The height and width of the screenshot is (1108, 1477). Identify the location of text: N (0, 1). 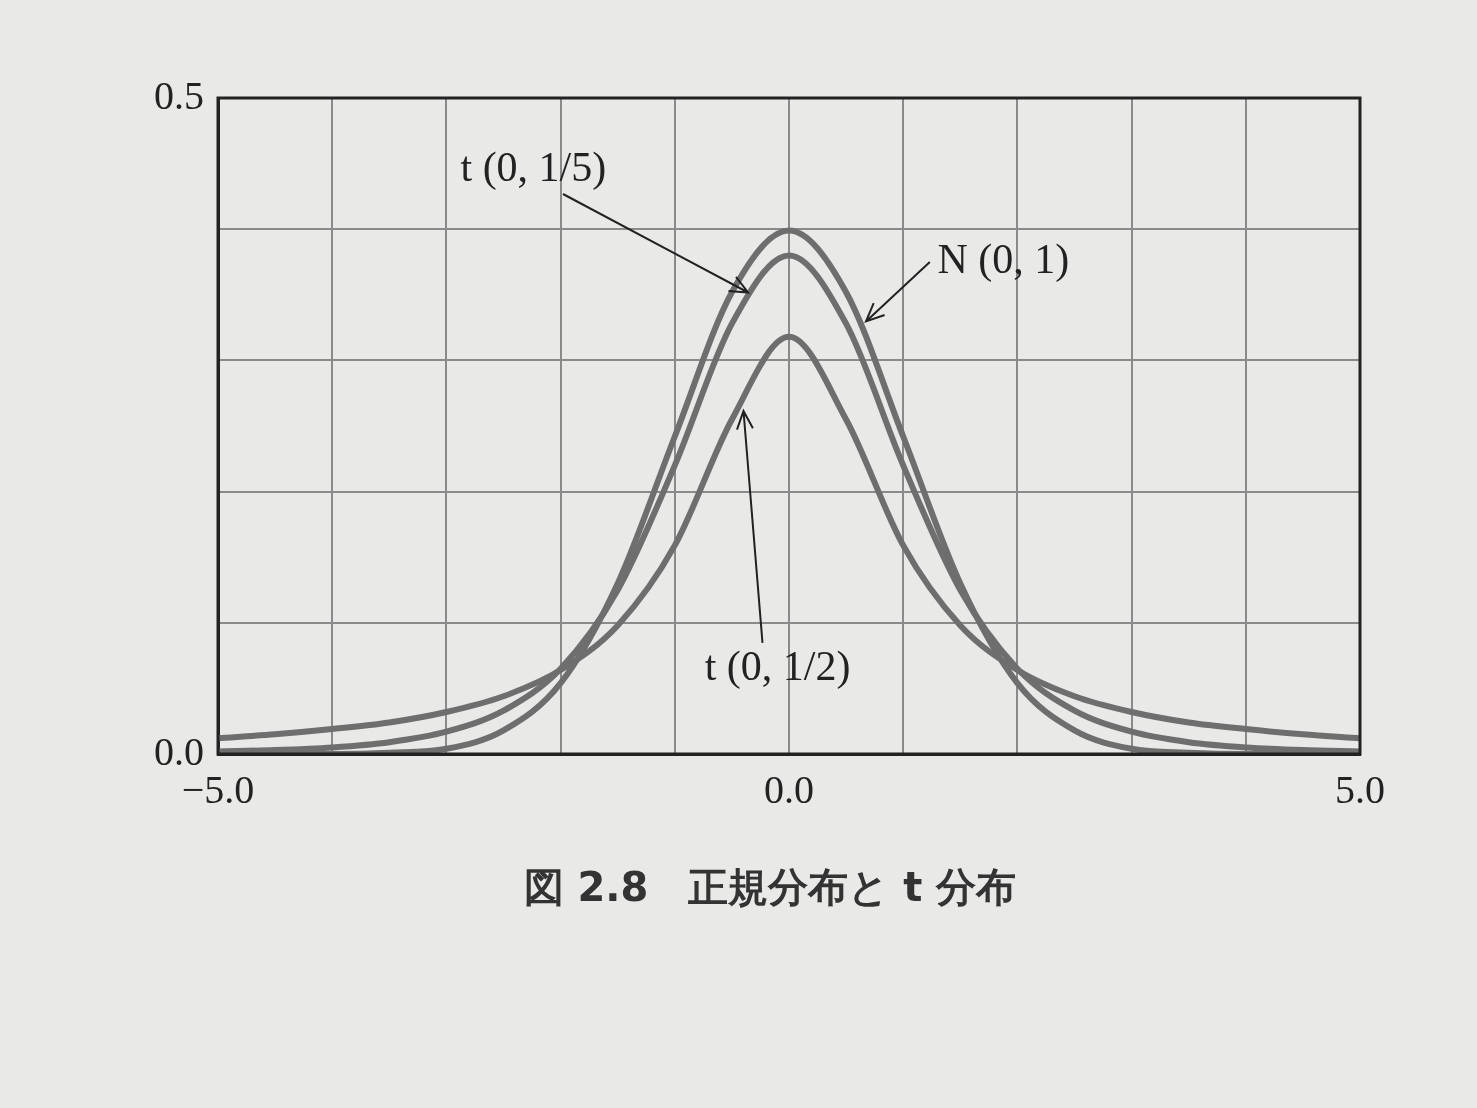
(1003, 260).